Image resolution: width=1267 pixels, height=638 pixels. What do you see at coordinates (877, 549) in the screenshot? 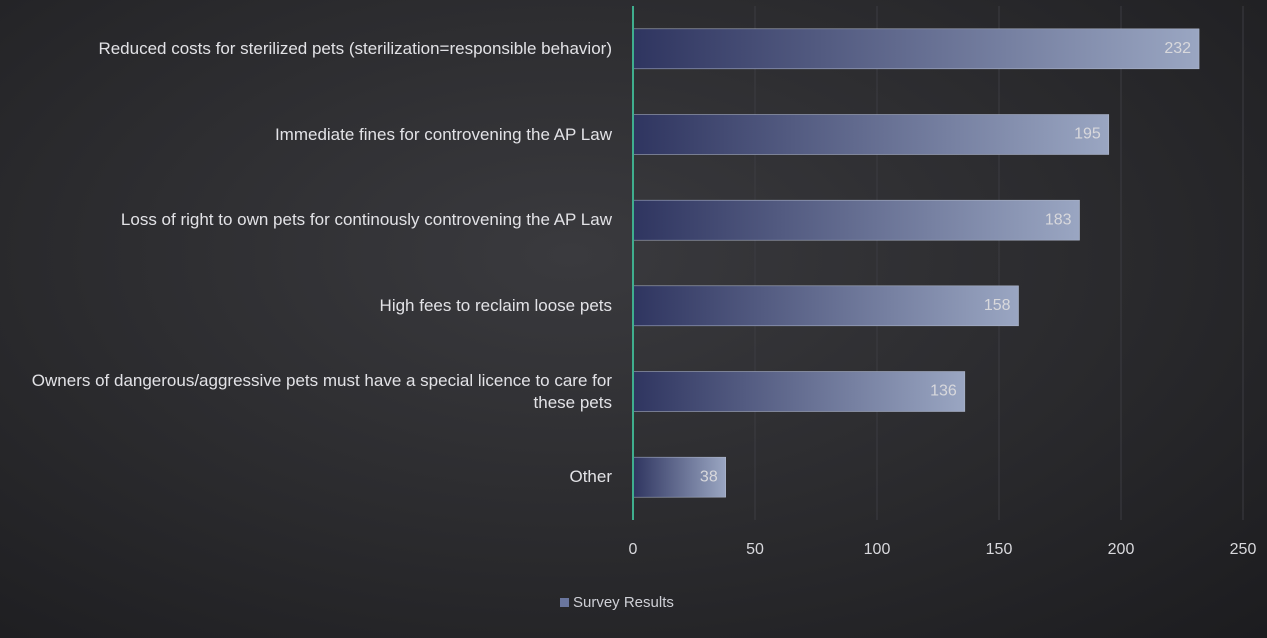
I see `x-tick-label: 100` at bounding box center [877, 549].